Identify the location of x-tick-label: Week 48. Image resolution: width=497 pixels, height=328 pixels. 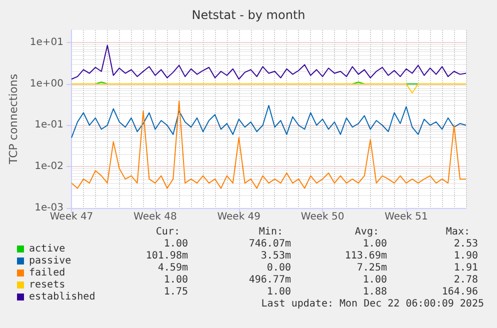
(155, 217).